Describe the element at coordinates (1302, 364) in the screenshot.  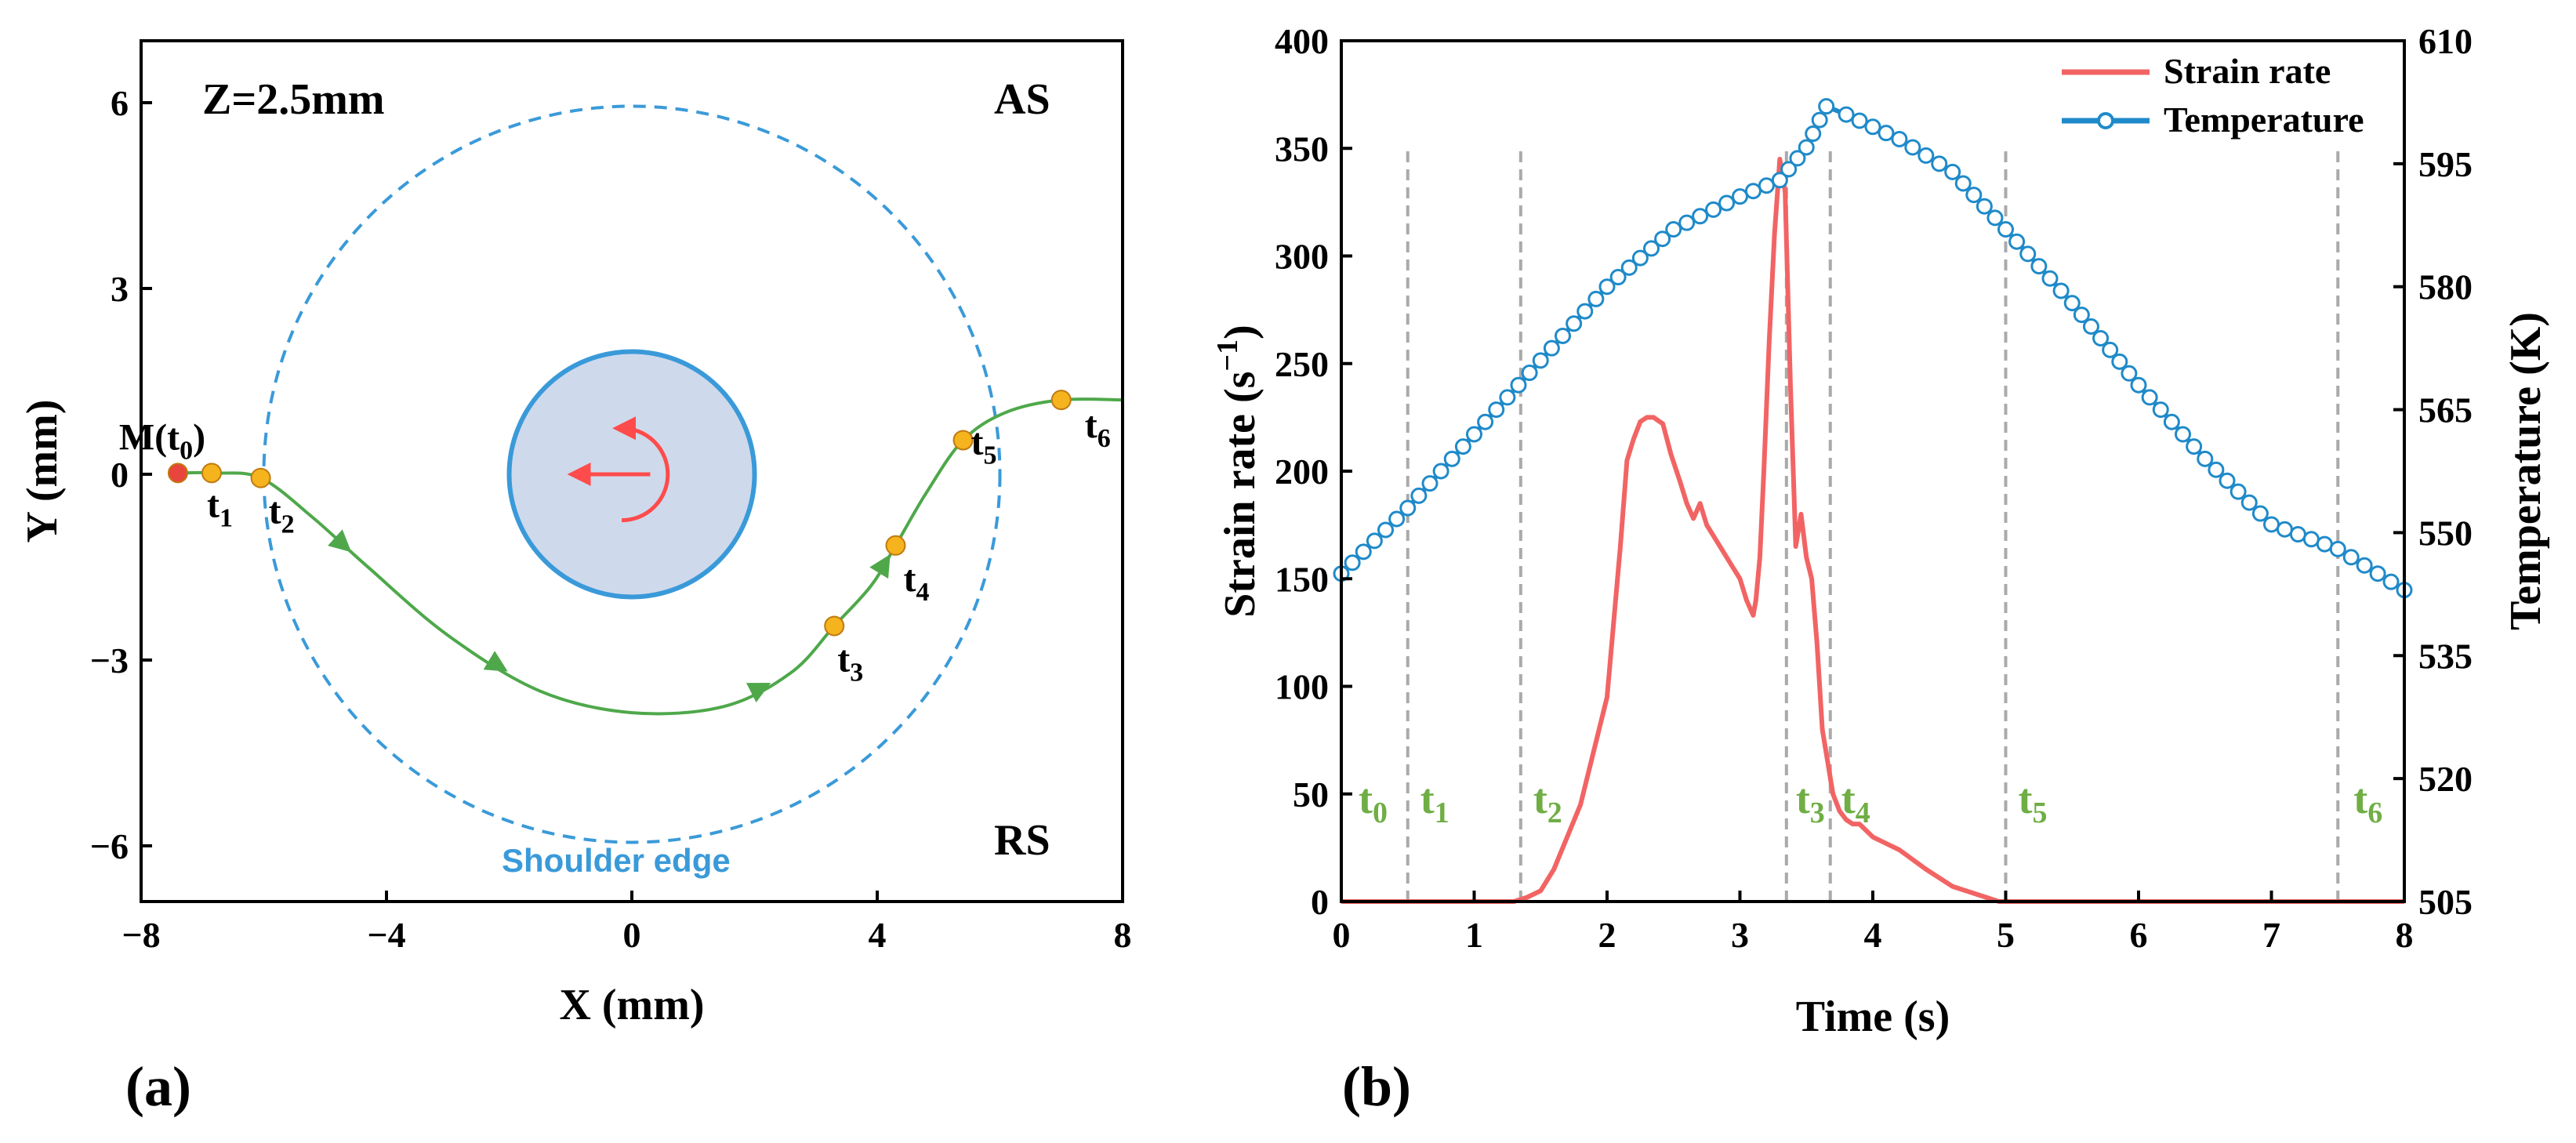
I see `panel-b-ytick-label: 250` at that location.